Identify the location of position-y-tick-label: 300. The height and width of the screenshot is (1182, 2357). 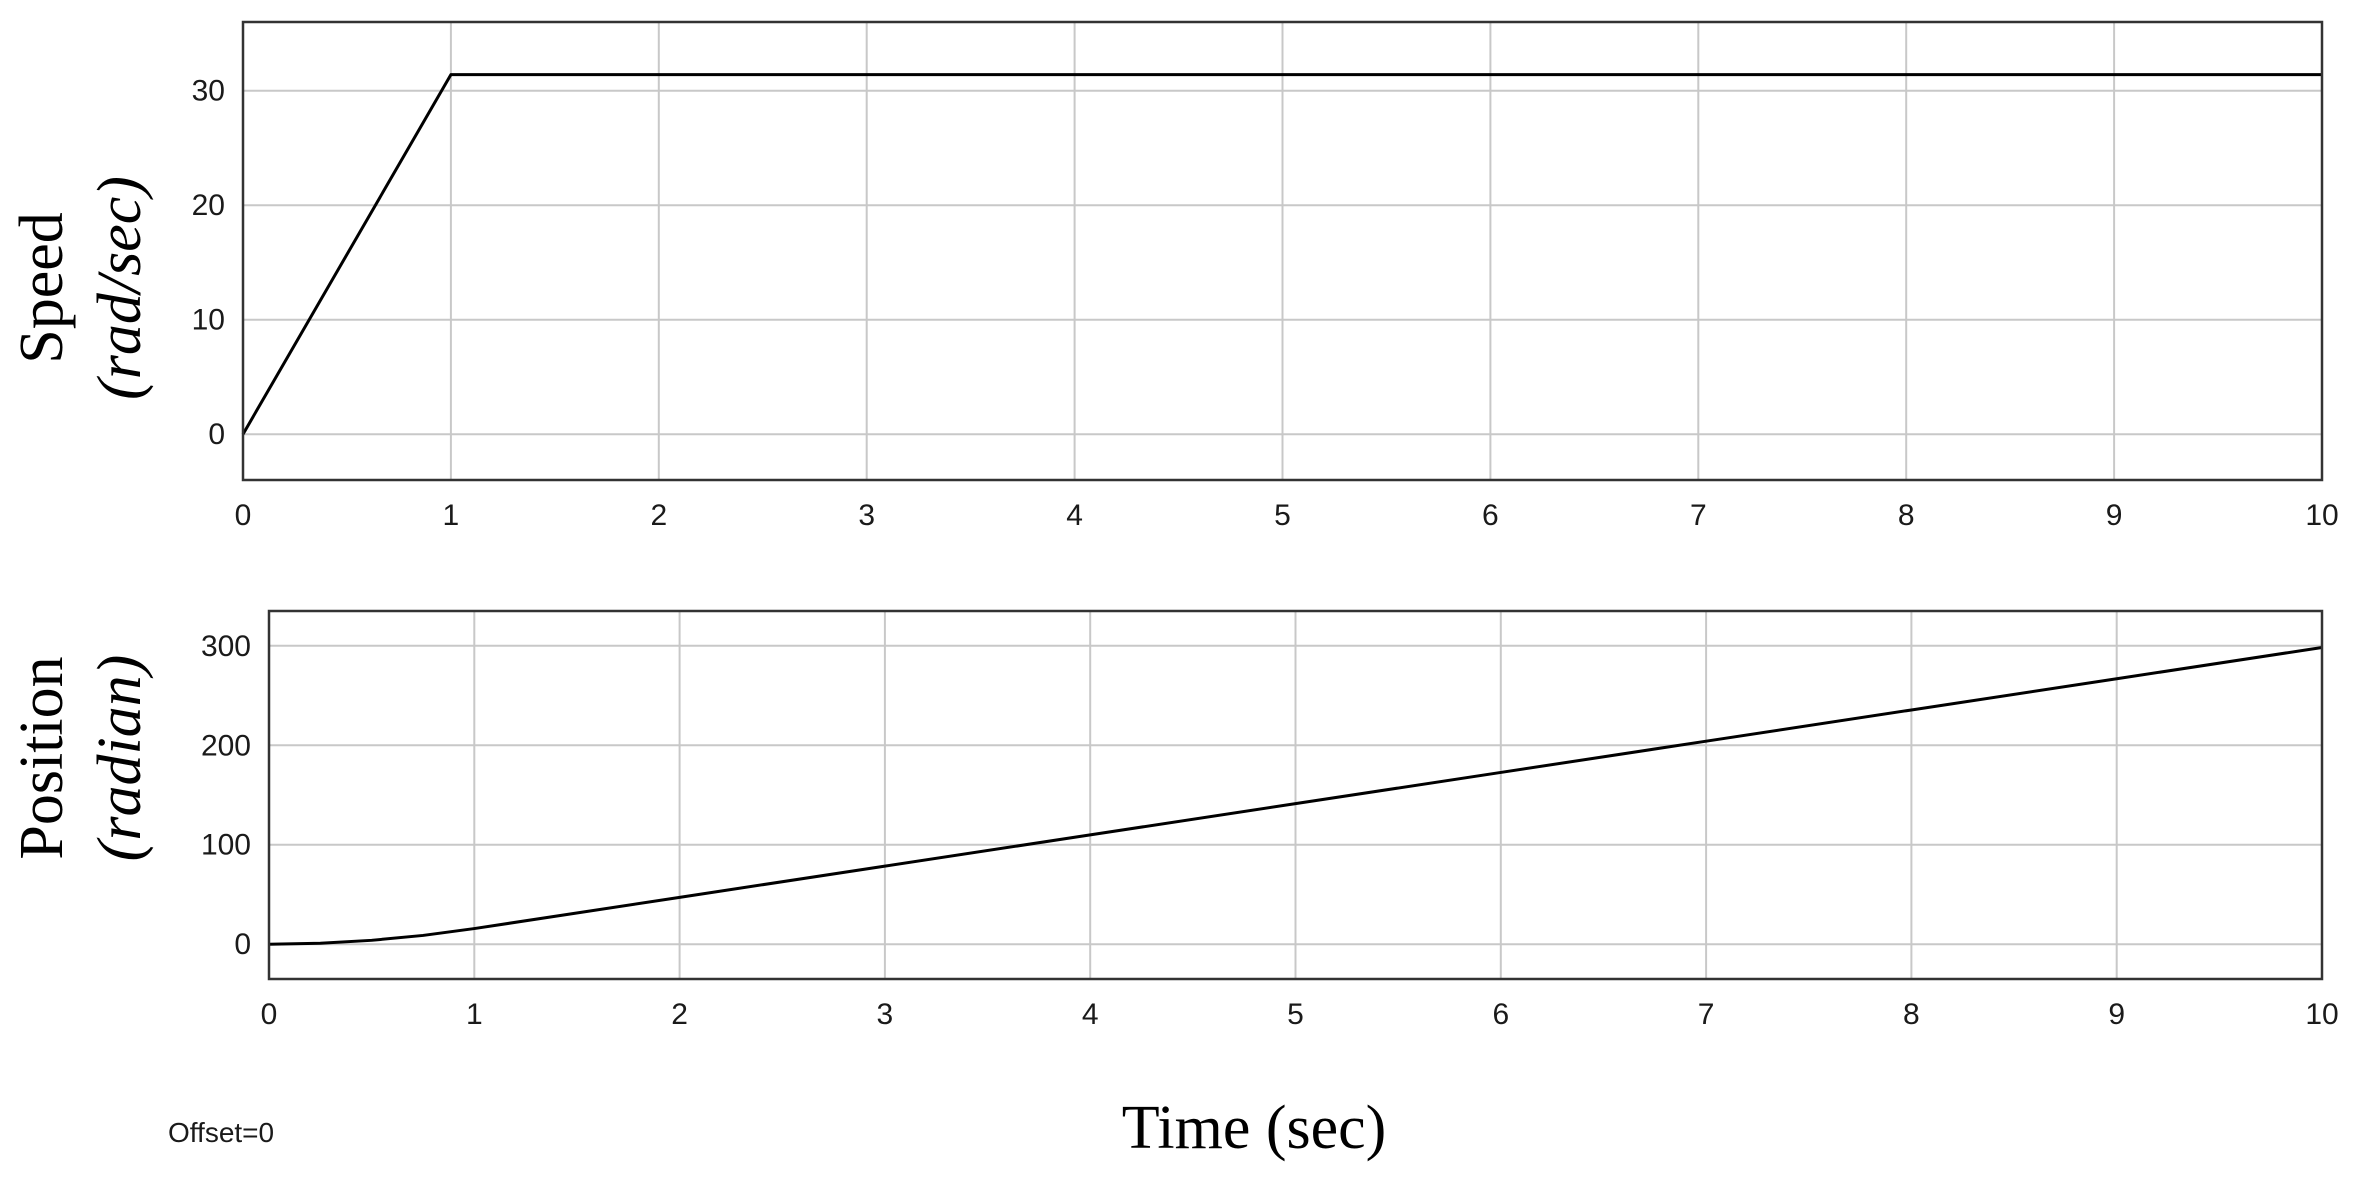
(226, 646).